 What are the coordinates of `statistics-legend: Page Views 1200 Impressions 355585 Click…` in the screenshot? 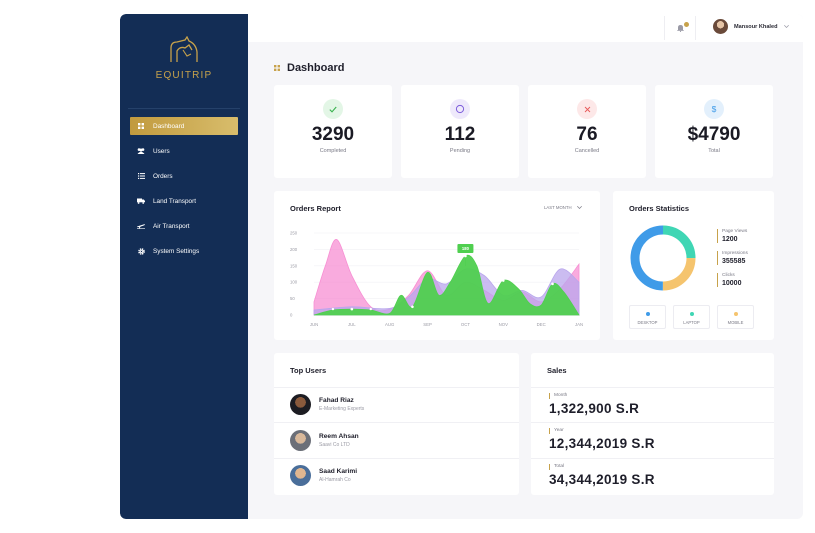 It's located at (732, 262).